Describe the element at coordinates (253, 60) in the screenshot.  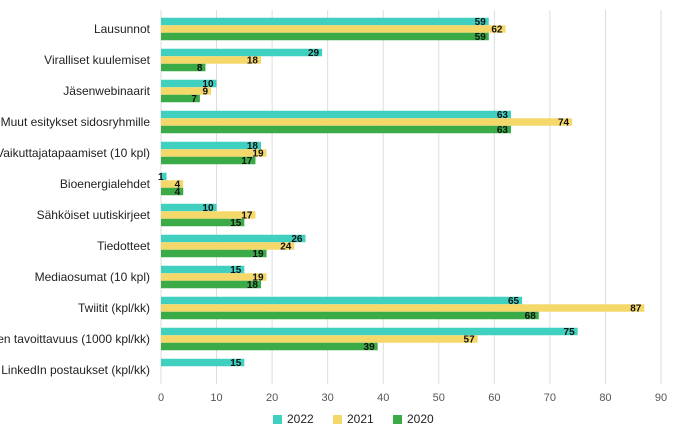
I see `data-label-2021-1: 18` at that location.